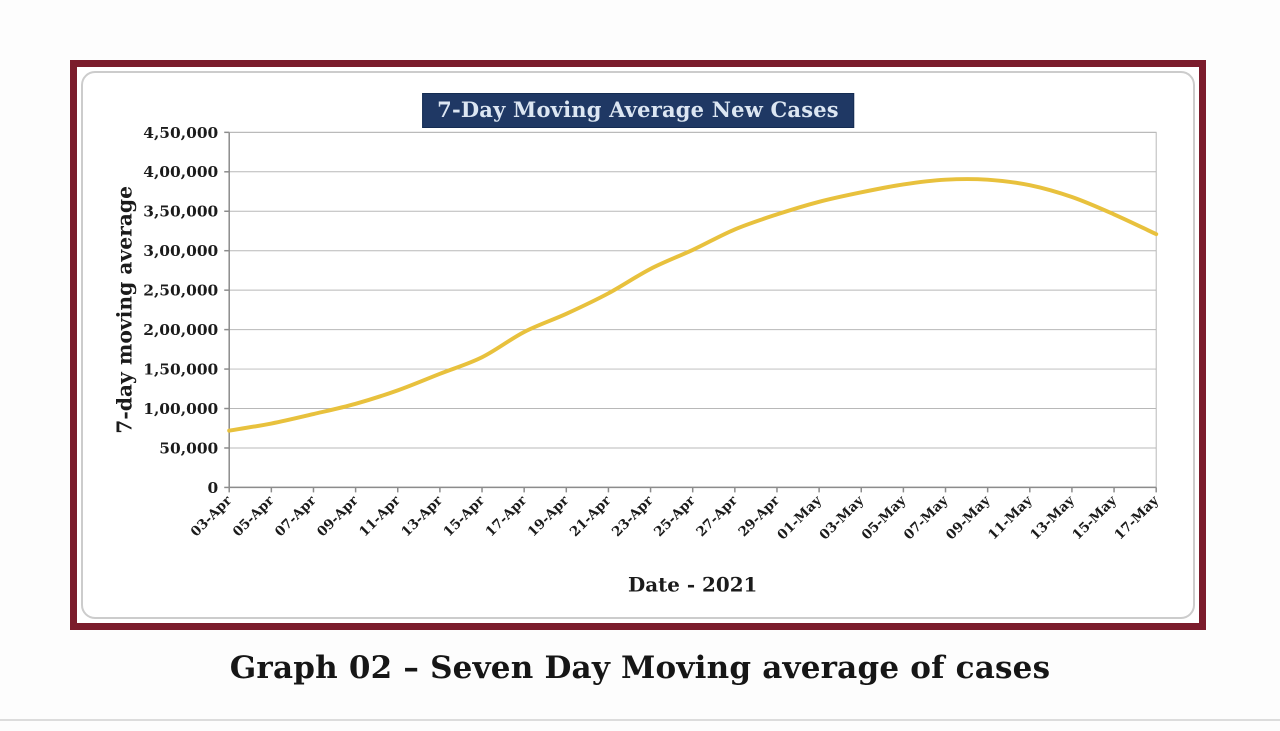  I want to click on y-tick-label: 50,000, so click(188, 448).